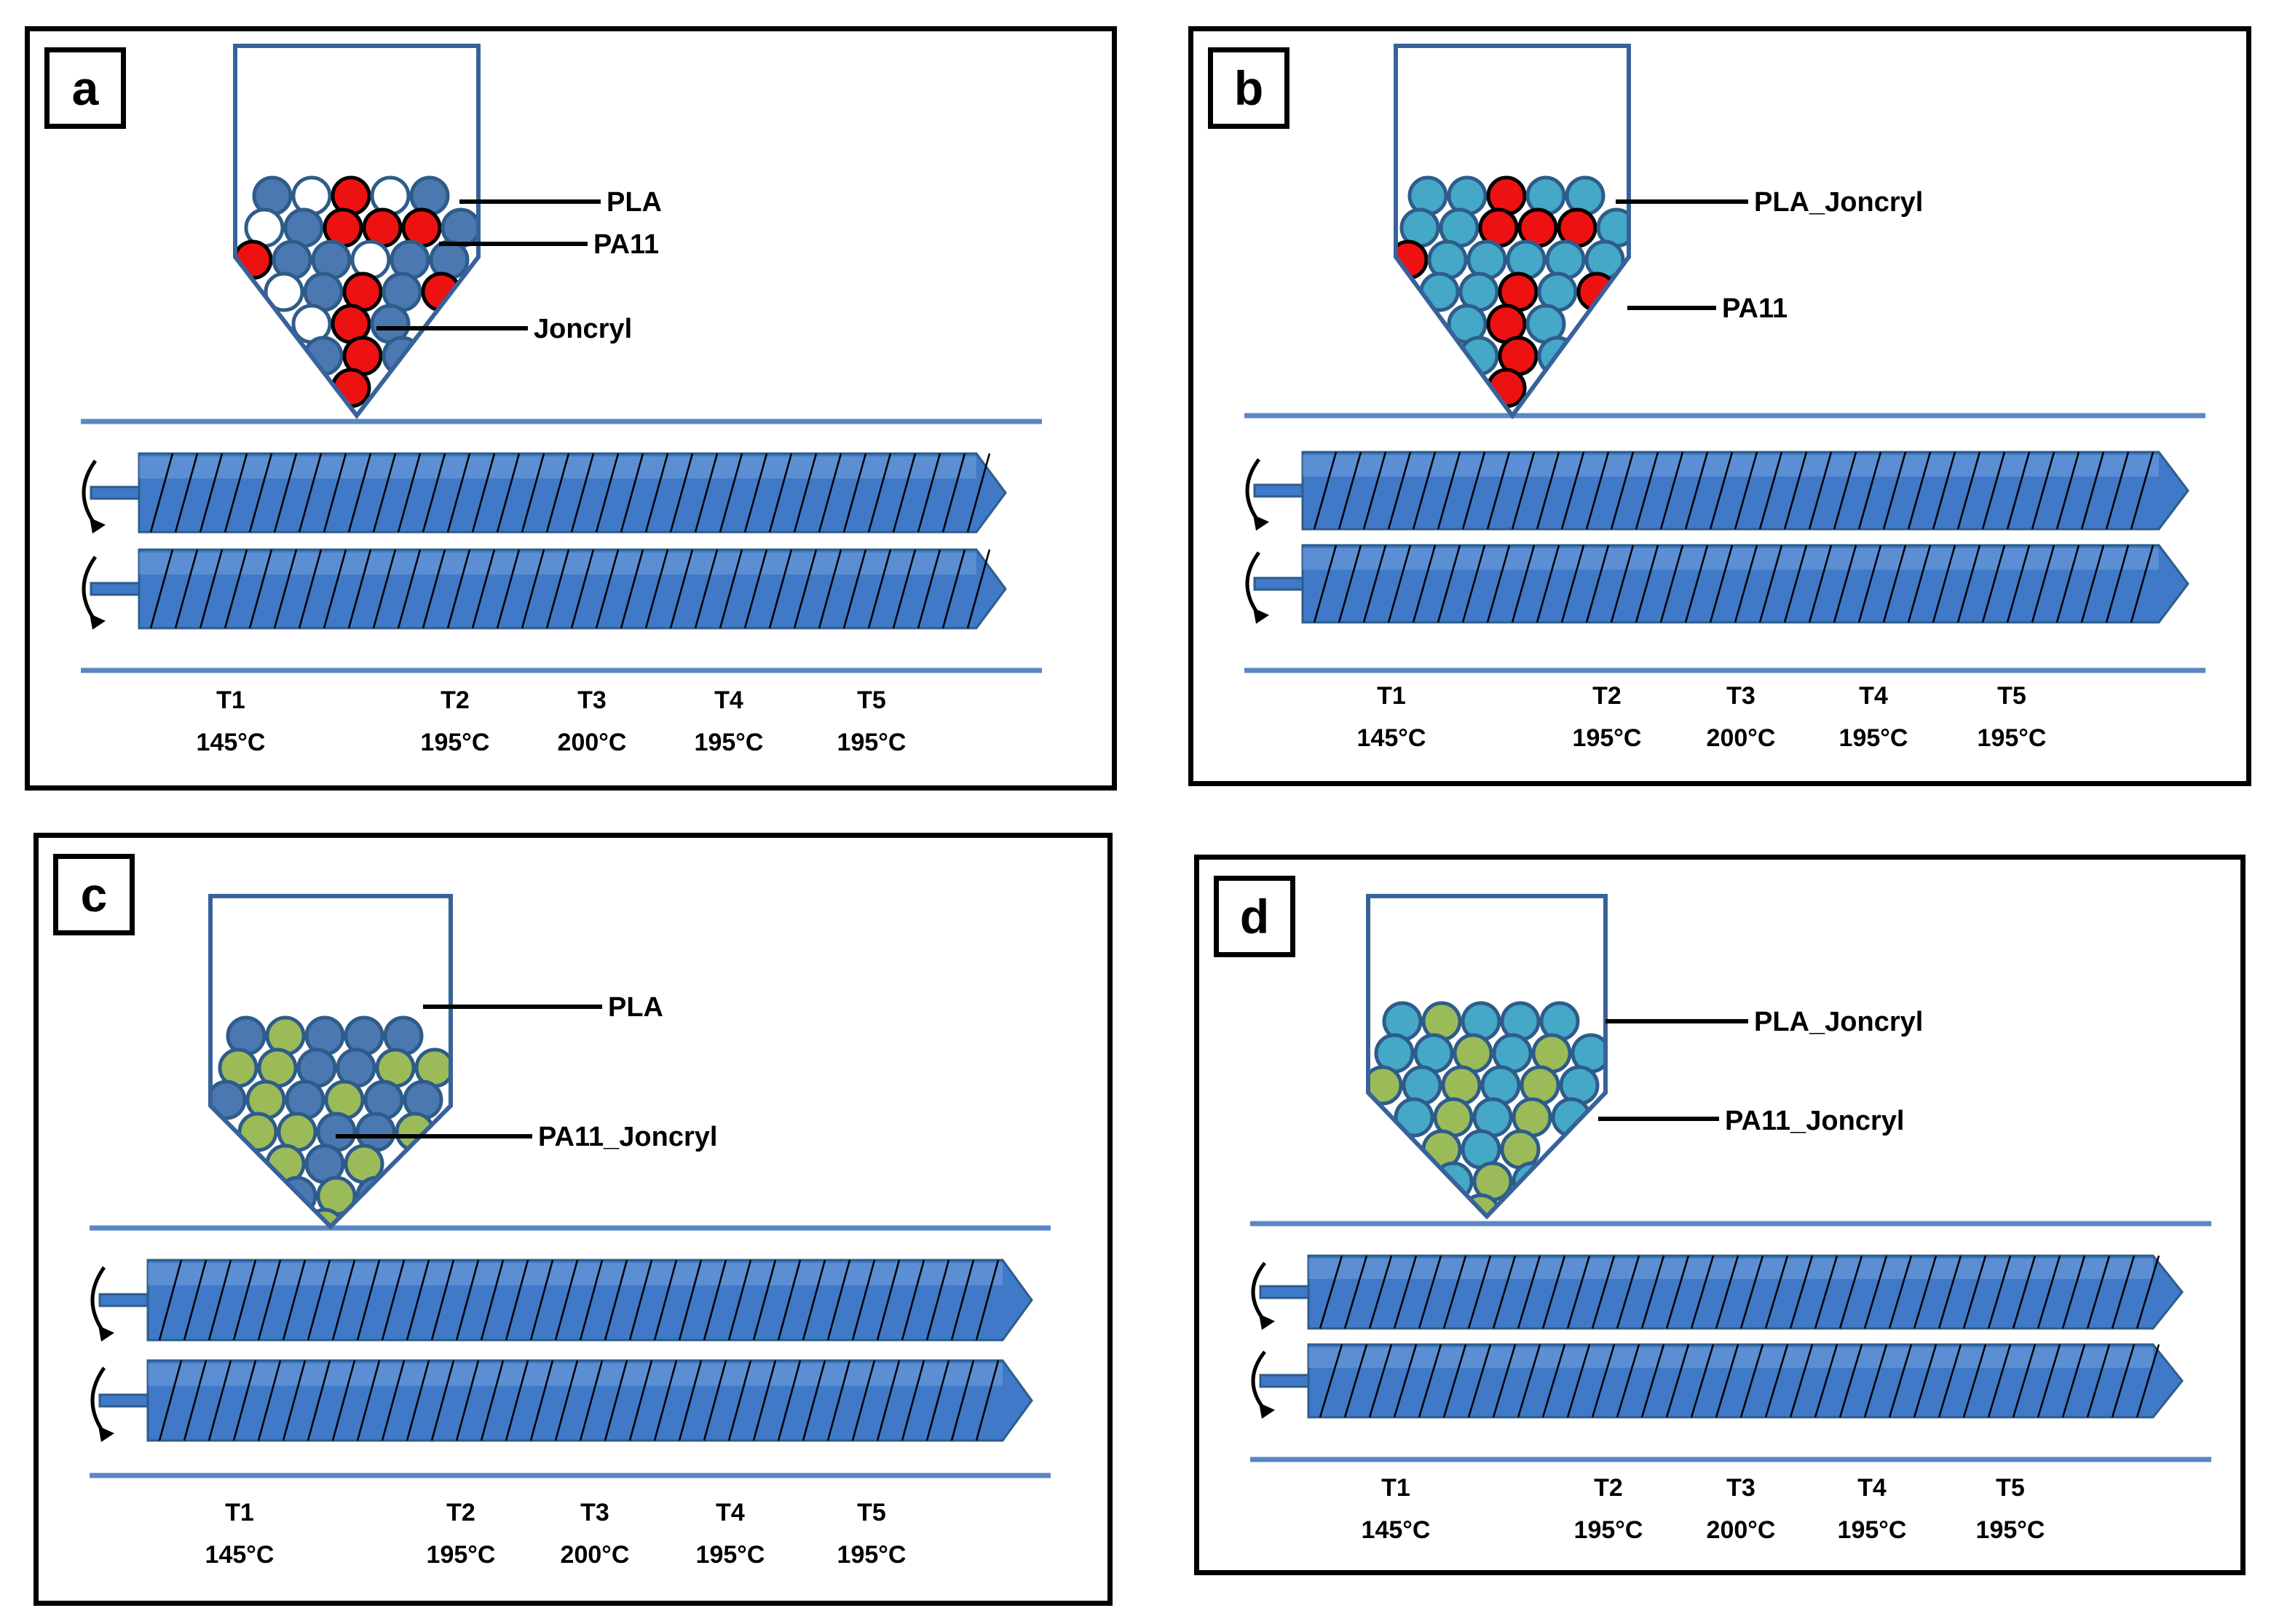  Describe the element at coordinates (331, 1121) in the screenshot. I see `pellet-group` at that location.